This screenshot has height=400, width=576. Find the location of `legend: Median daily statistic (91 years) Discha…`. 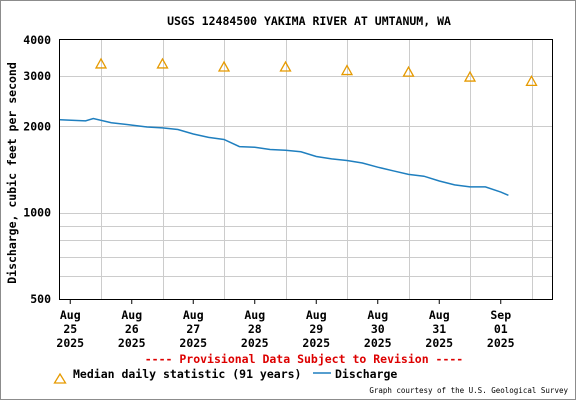

legend: Median daily statistic (91 years) Discha… is located at coordinates (225, 375).